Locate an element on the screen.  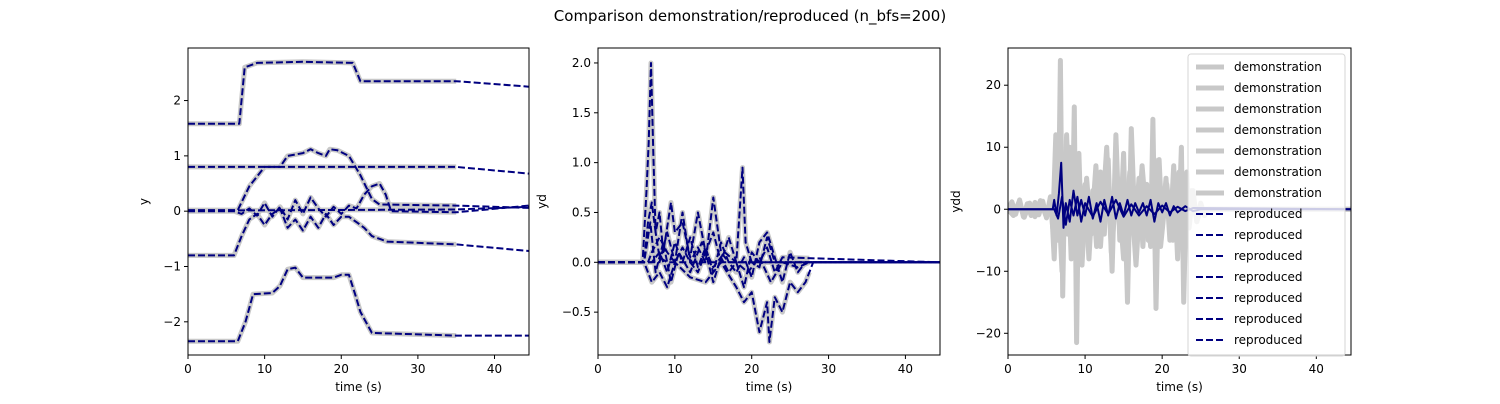
y-tick-label: −10 is located at coordinates (988, 271).